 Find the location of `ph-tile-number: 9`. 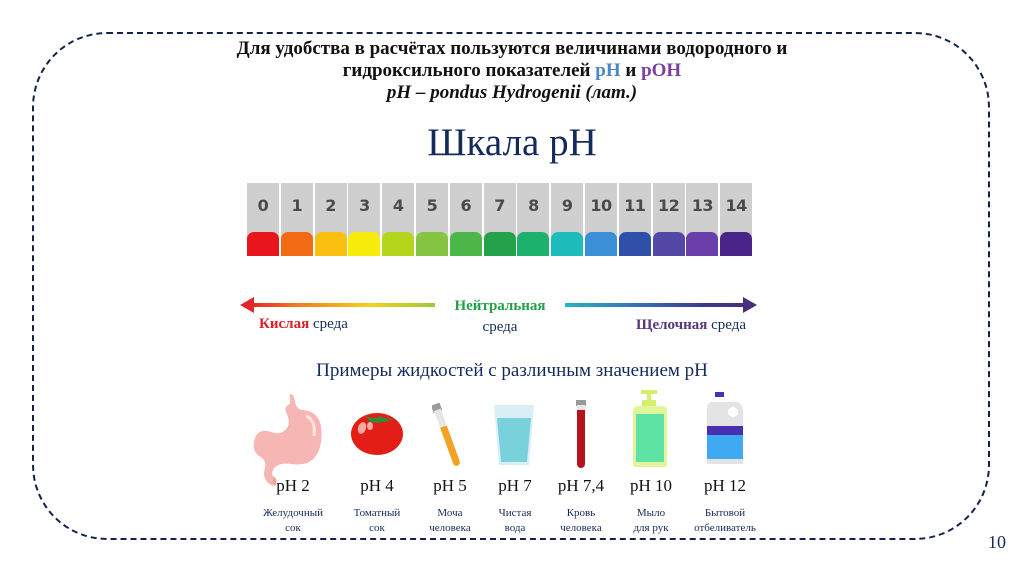

ph-tile-number: 9 is located at coordinates (567, 205).